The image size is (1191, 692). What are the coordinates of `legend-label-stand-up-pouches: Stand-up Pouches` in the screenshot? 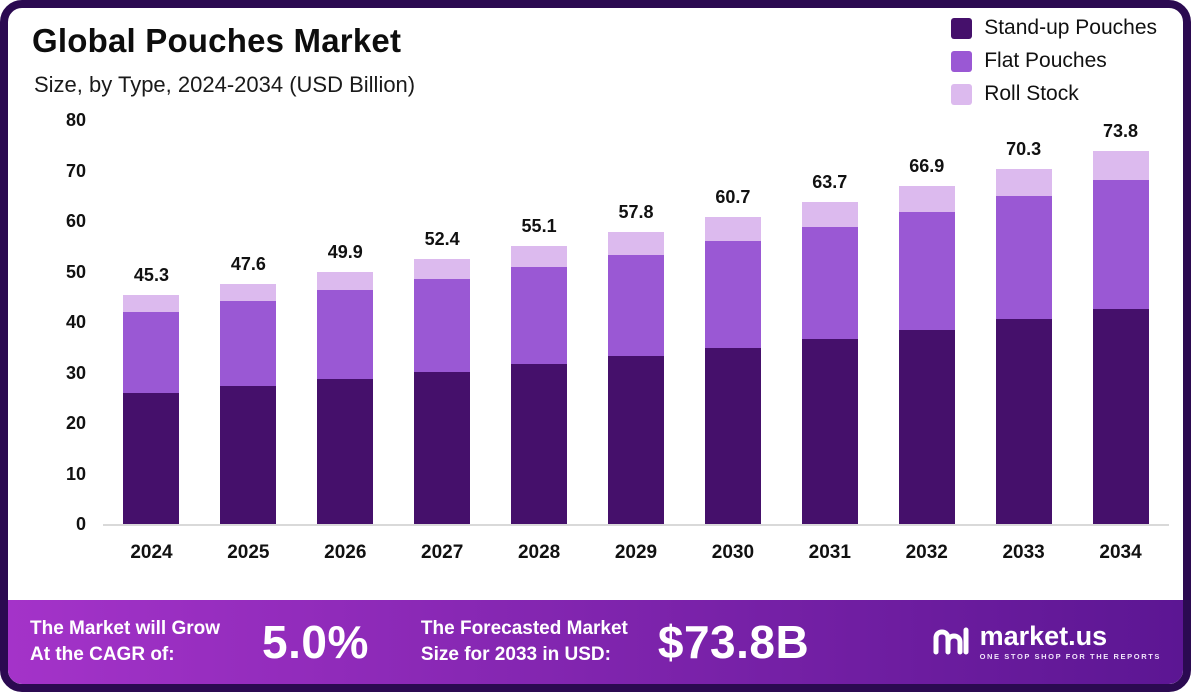 It's located at (1070, 27).